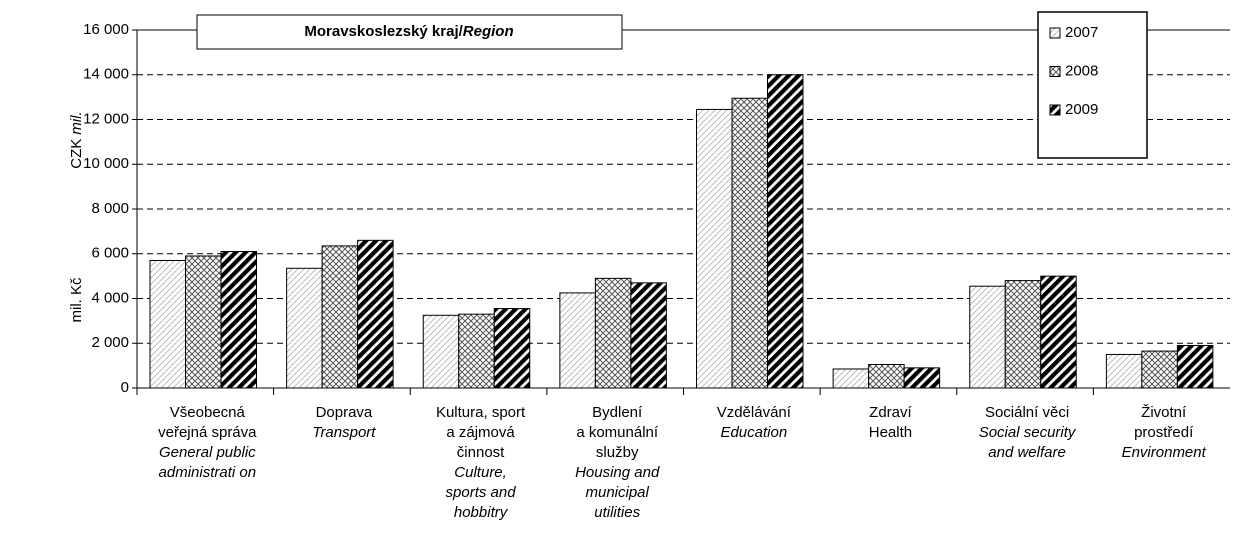  What do you see at coordinates (1081, 109) in the screenshot?
I see `legend-label: 2009` at bounding box center [1081, 109].